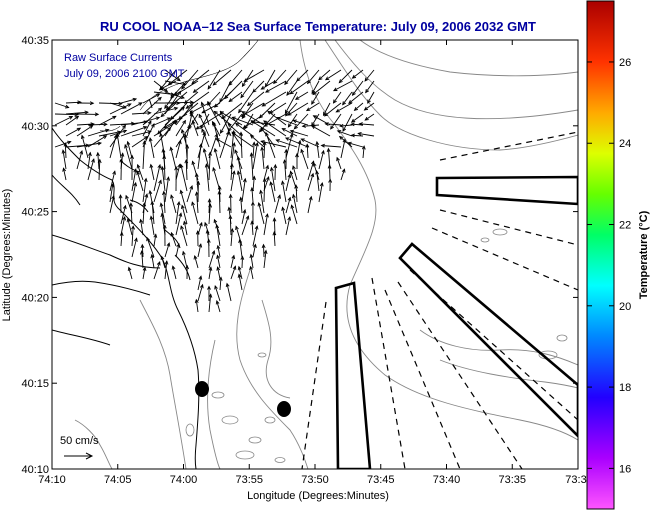  Describe the element at coordinates (124, 74) in the screenshot. I see `currents-annotation-line2: July 09, 2006 2100 GMT` at that location.